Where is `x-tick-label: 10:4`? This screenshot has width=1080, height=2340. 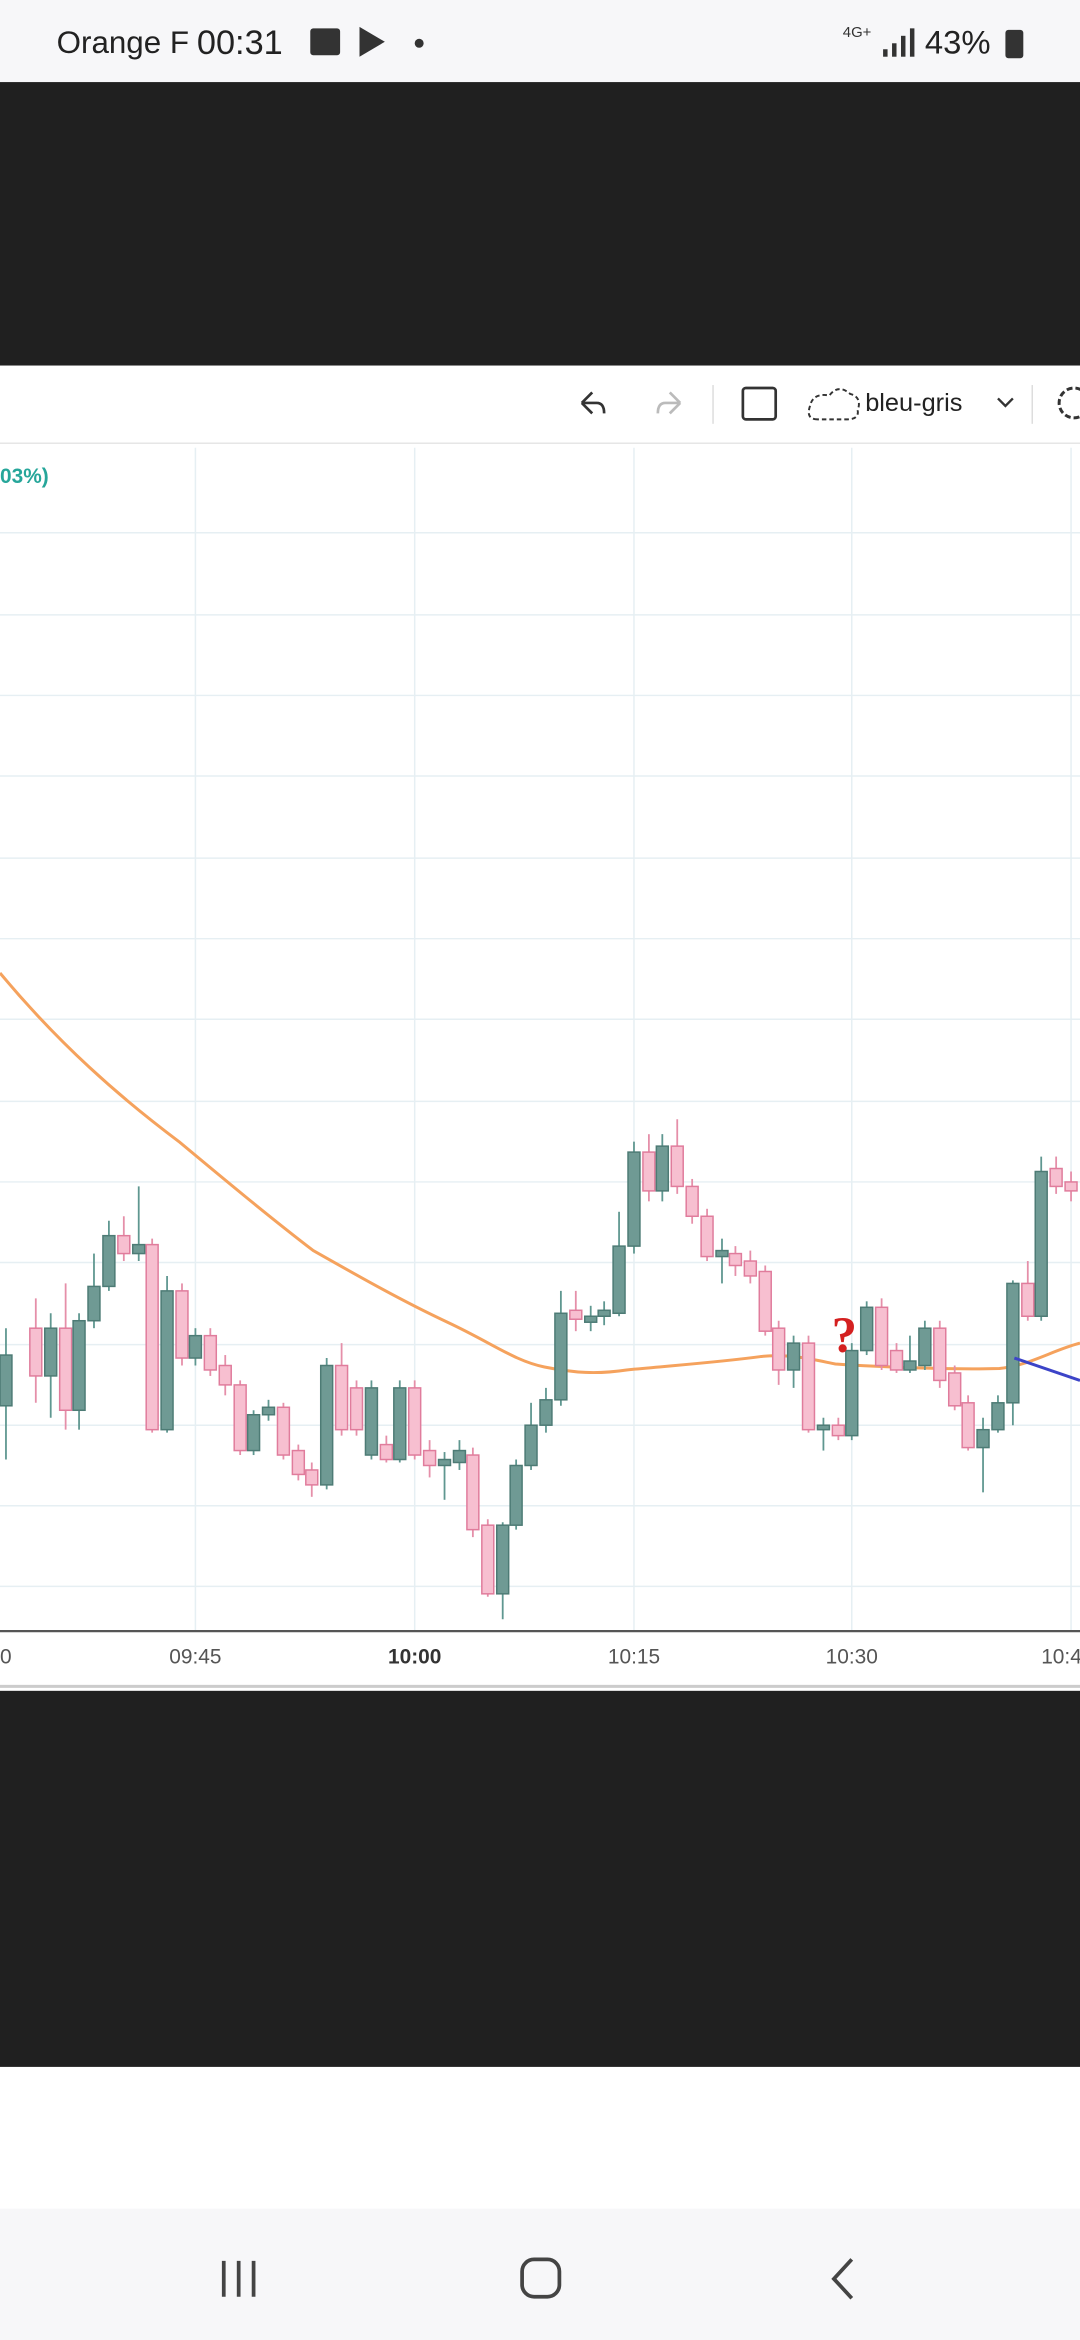 x-tick-label: 10:4 is located at coordinates (1060, 1657).